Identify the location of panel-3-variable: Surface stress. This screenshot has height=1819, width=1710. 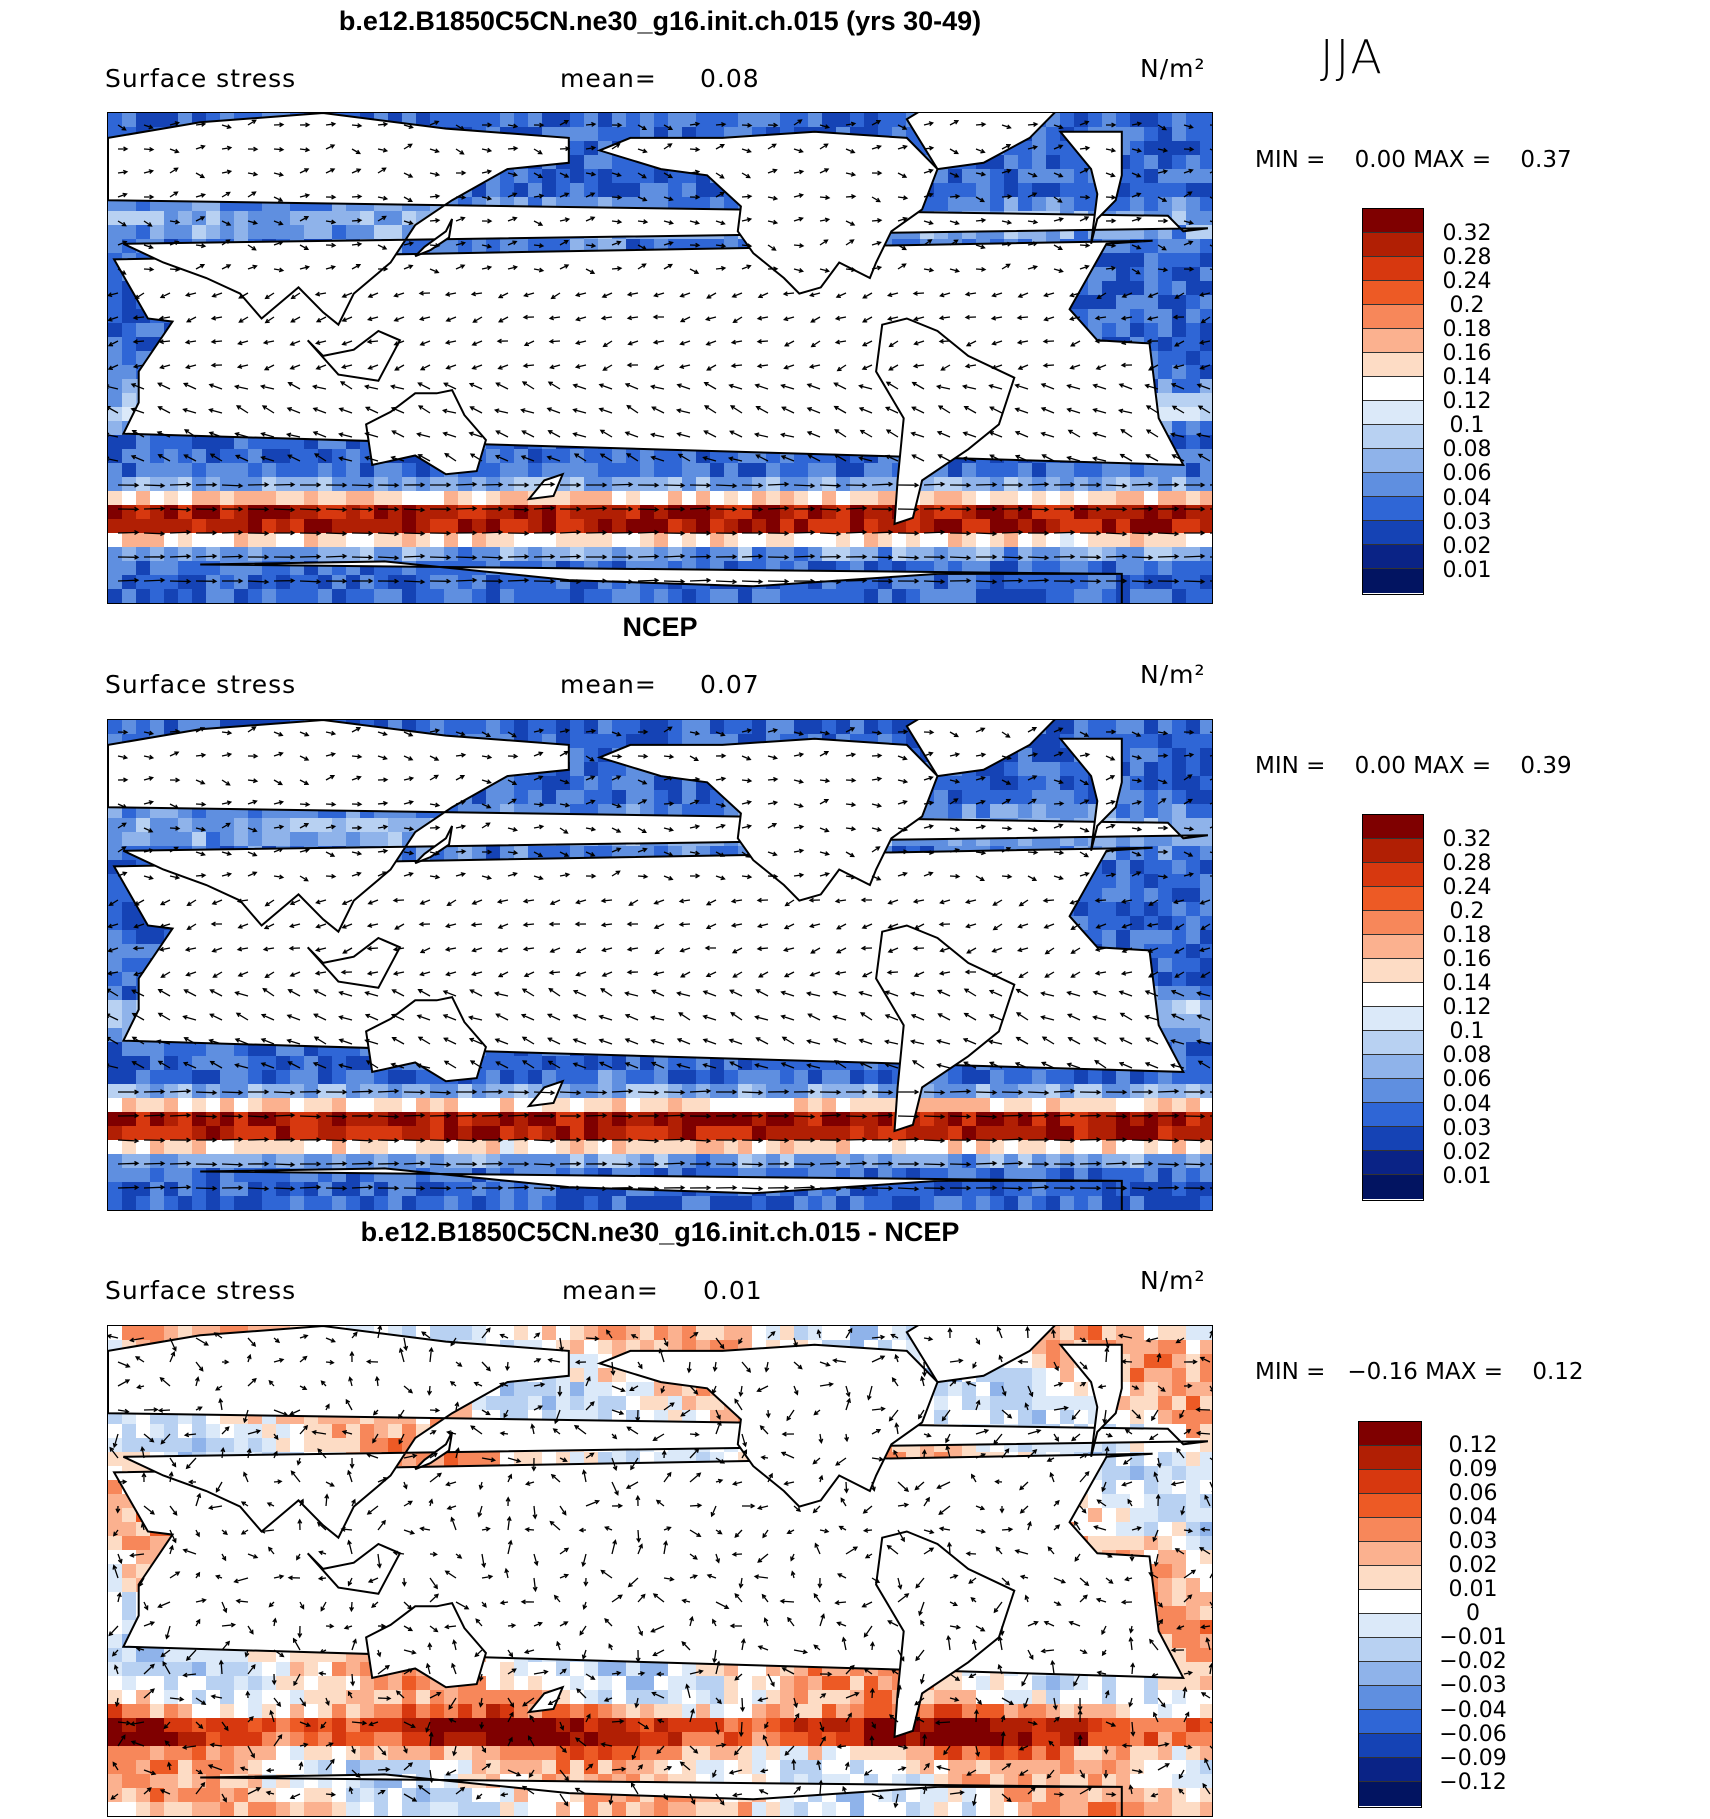
(201, 1290).